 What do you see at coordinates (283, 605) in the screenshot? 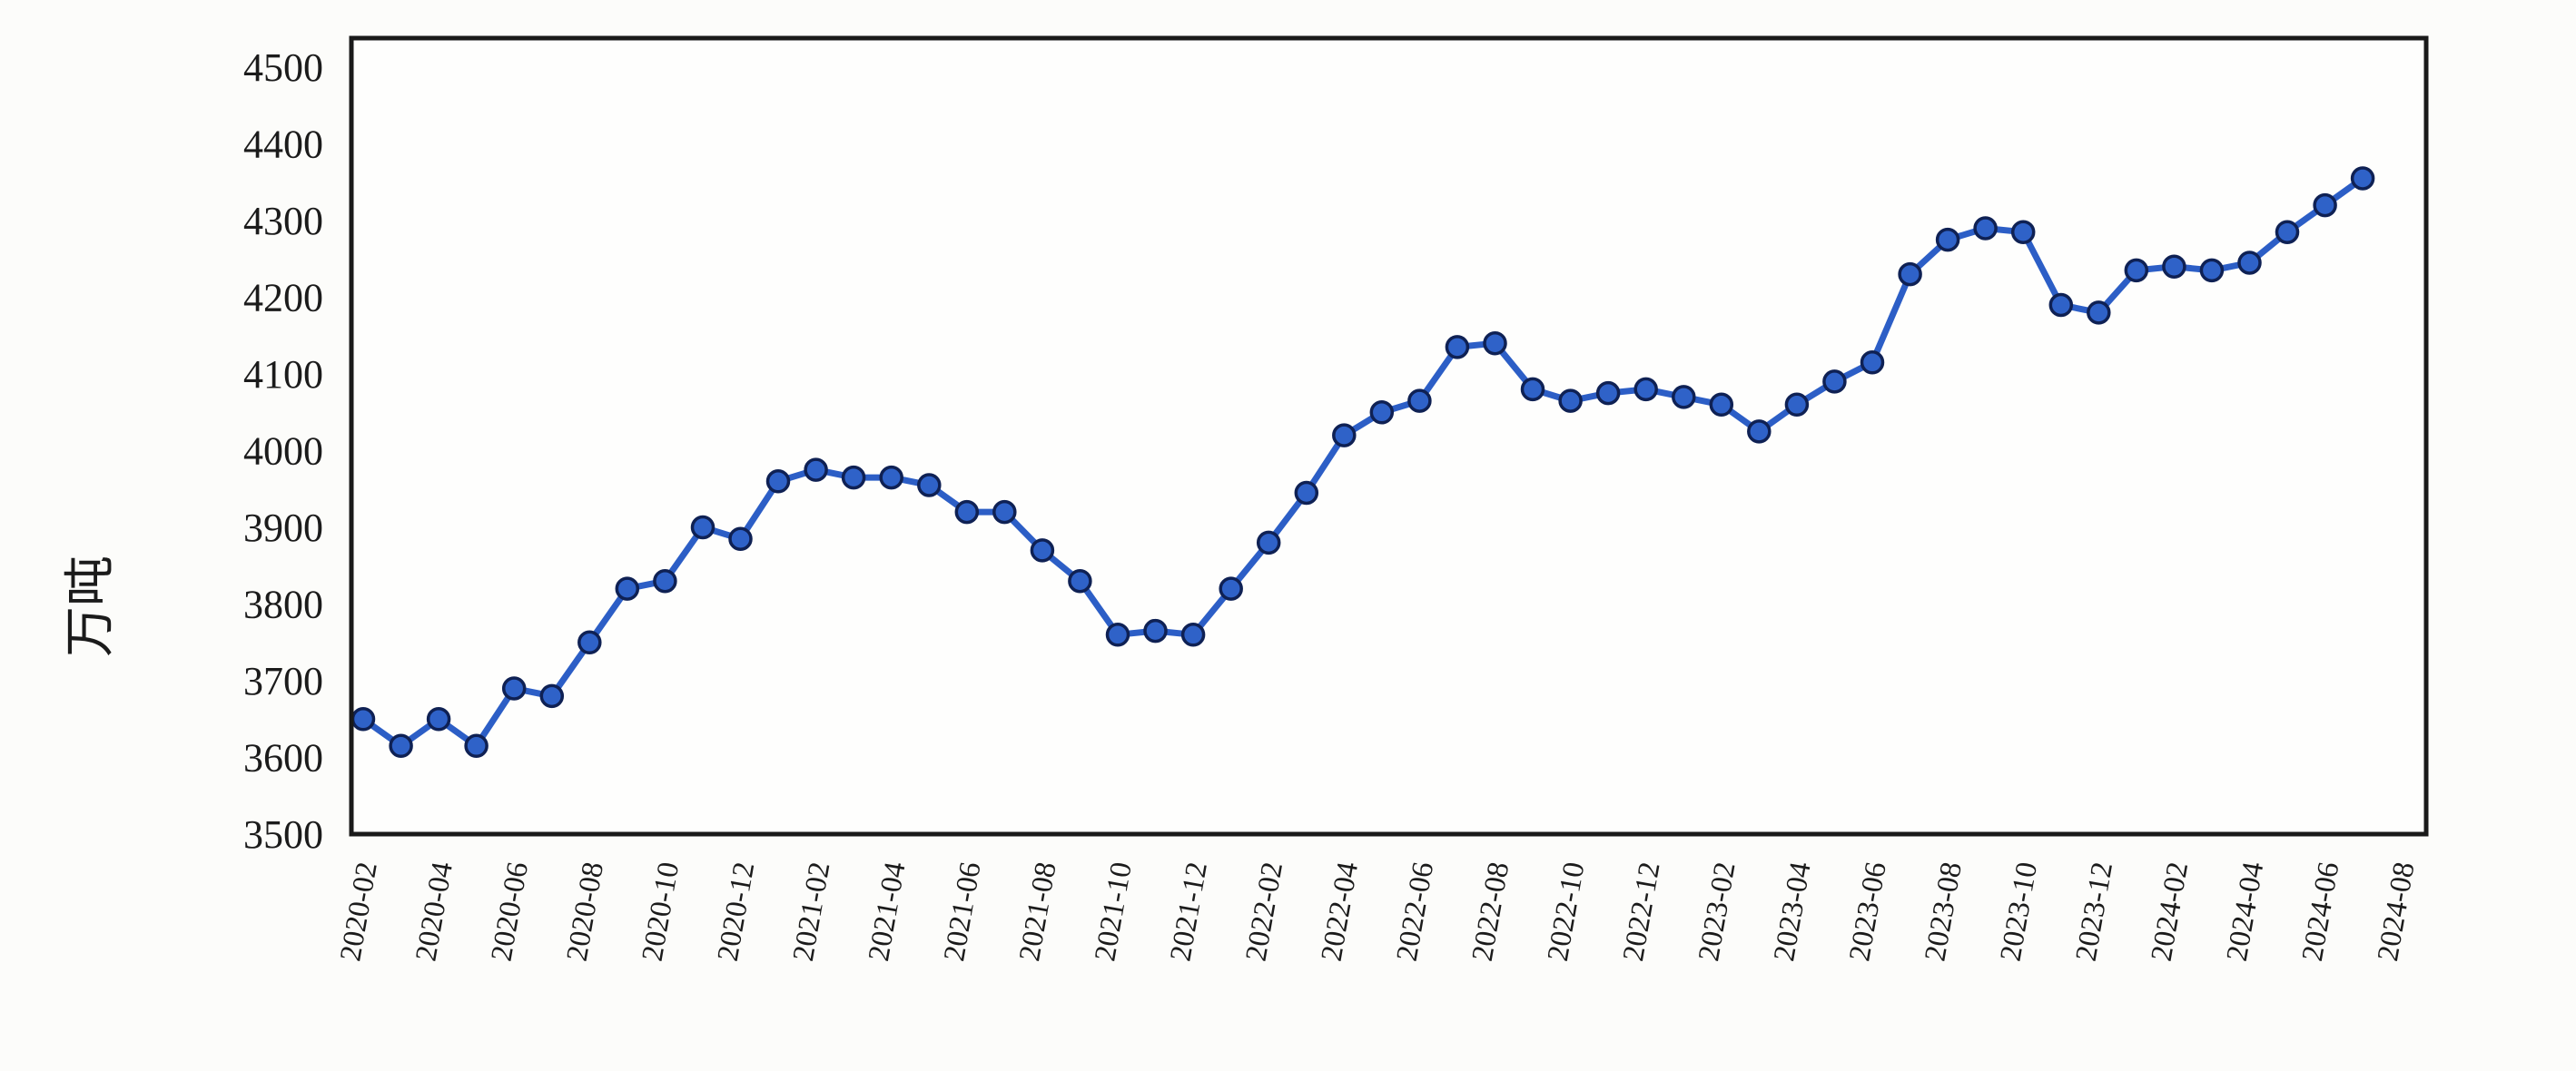
I see `y-tick-label: 3800` at bounding box center [283, 605].